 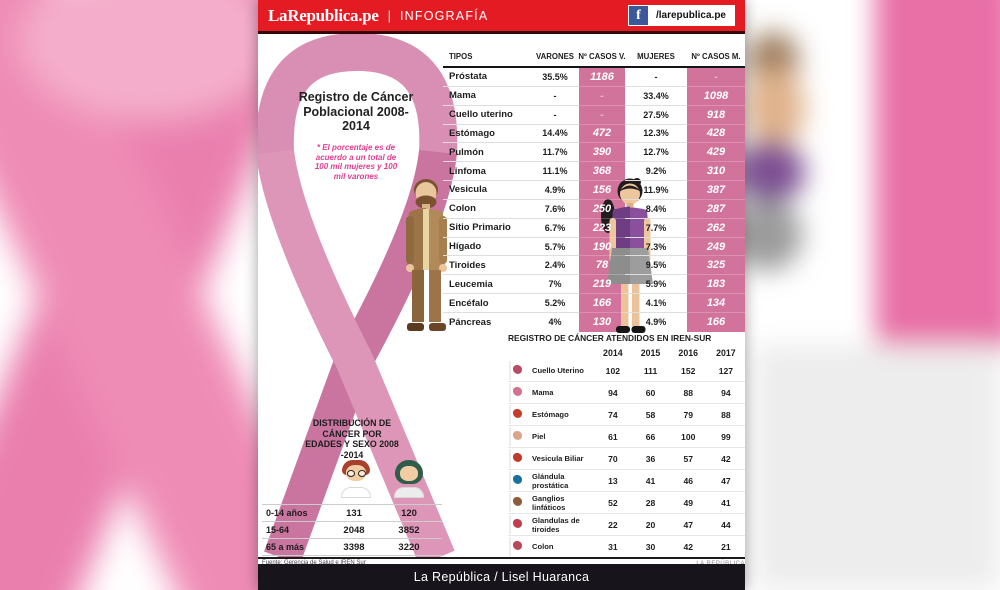 What do you see at coordinates (613, 458) in the screenshot?
I see `year-value-cell: 70` at bounding box center [613, 458].